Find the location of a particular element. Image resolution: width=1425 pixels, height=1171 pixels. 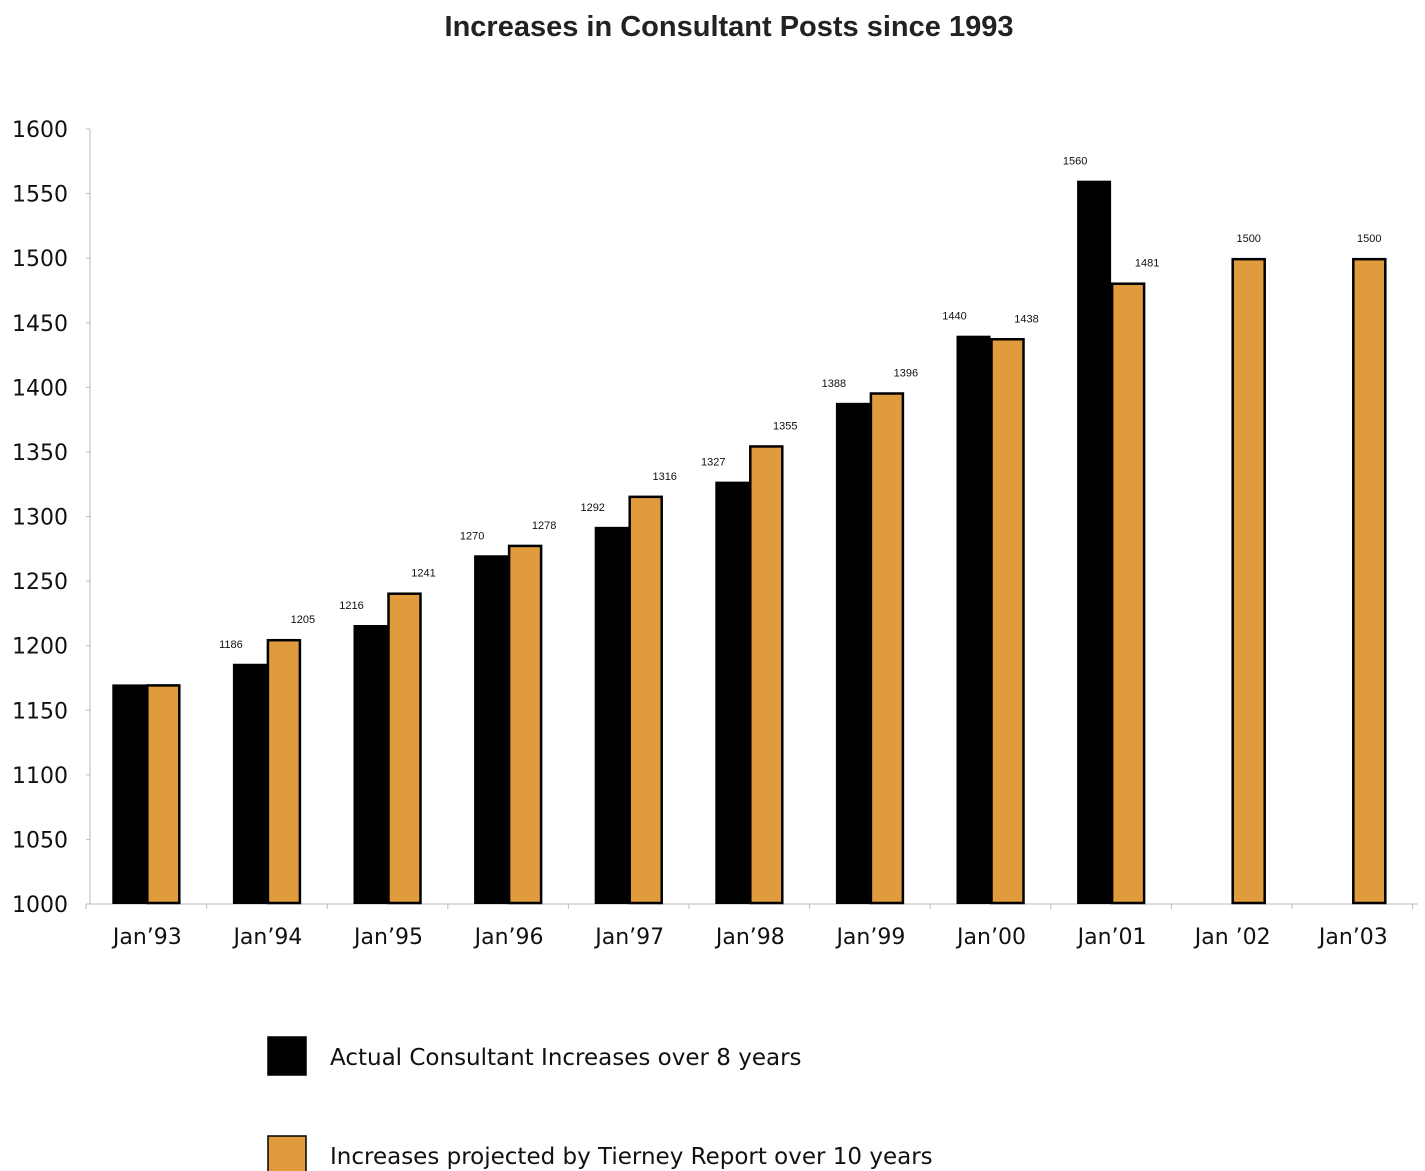

data-label-actual: 1216 is located at coordinates (351, 606).